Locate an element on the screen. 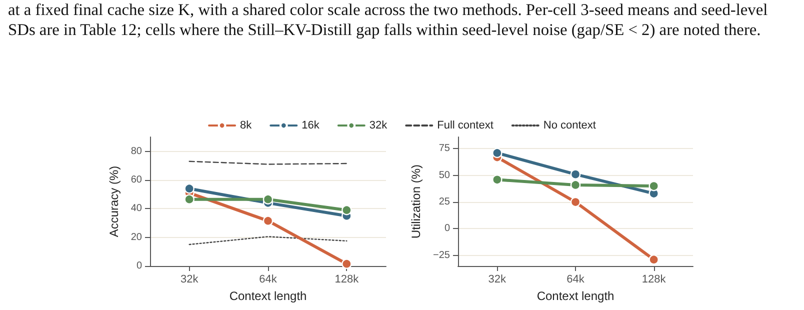  y-tick-label: 25 is located at coordinates (444, 202).